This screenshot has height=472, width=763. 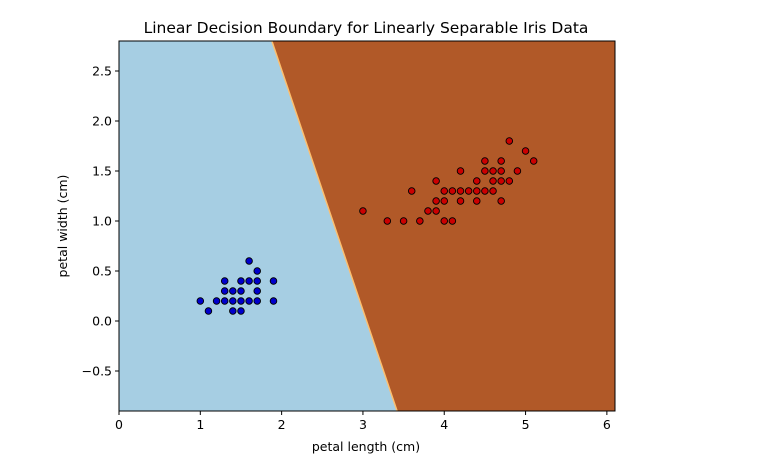 What do you see at coordinates (102, 271) in the screenshot?
I see `y-tick-label: 0.5` at bounding box center [102, 271].